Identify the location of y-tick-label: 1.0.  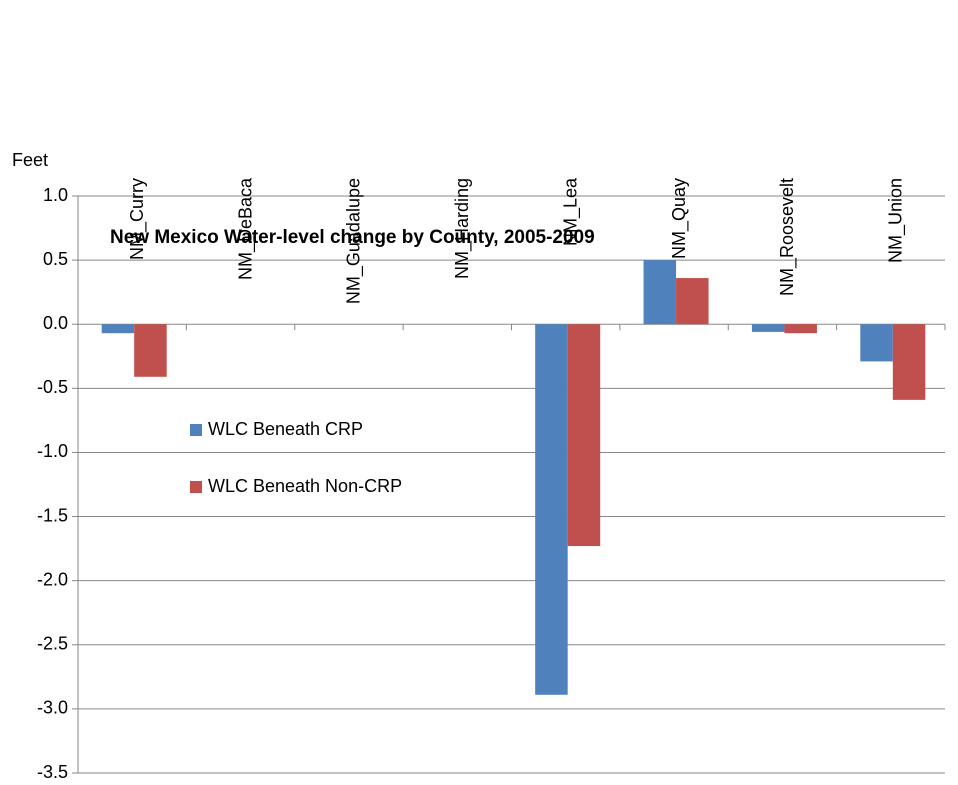
(55, 195).